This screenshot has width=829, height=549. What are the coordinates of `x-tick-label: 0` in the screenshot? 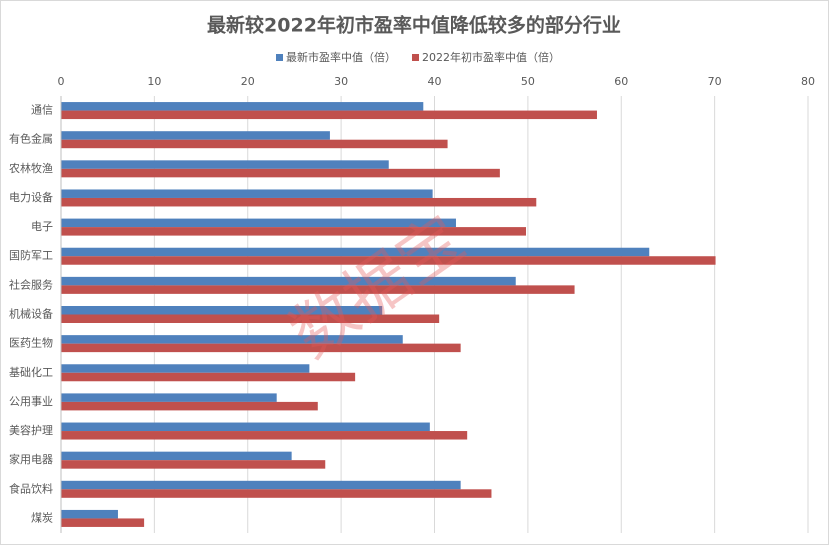 It's located at (61, 81).